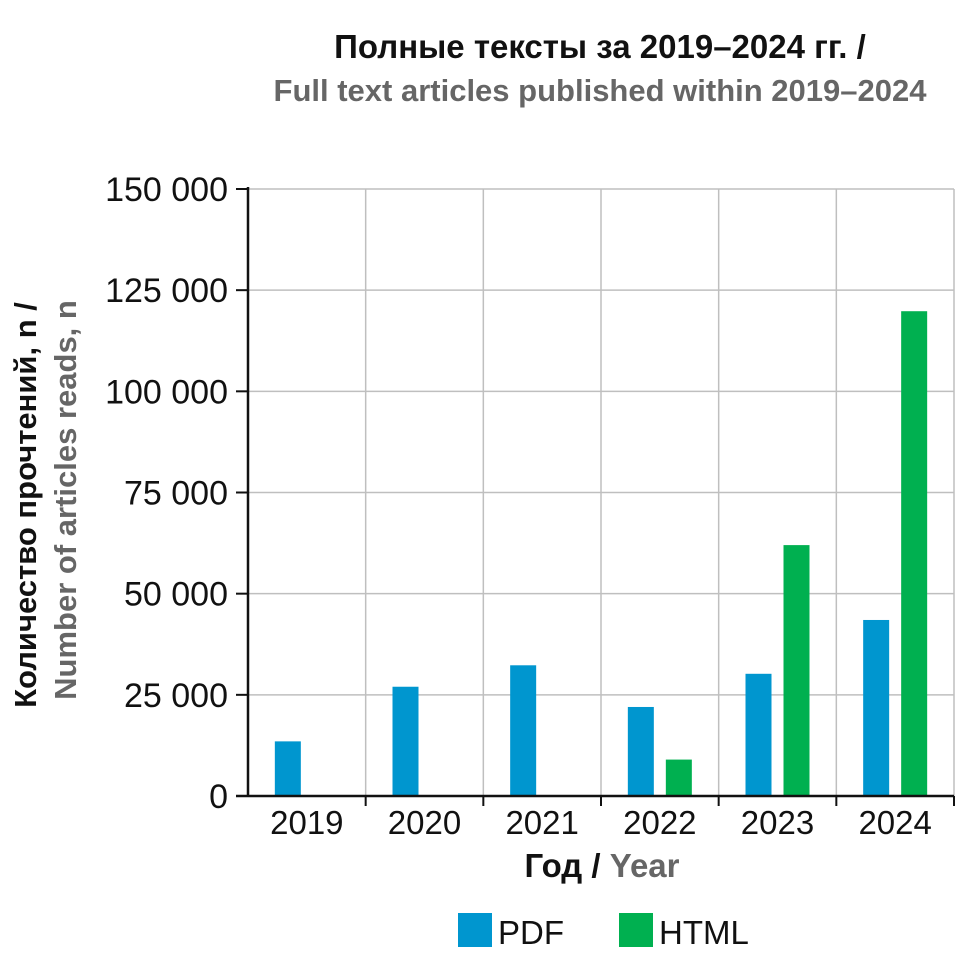 The width and height of the screenshot is (958, 961). I want to click on y-tick-label: 50 000, so click(176, 595).